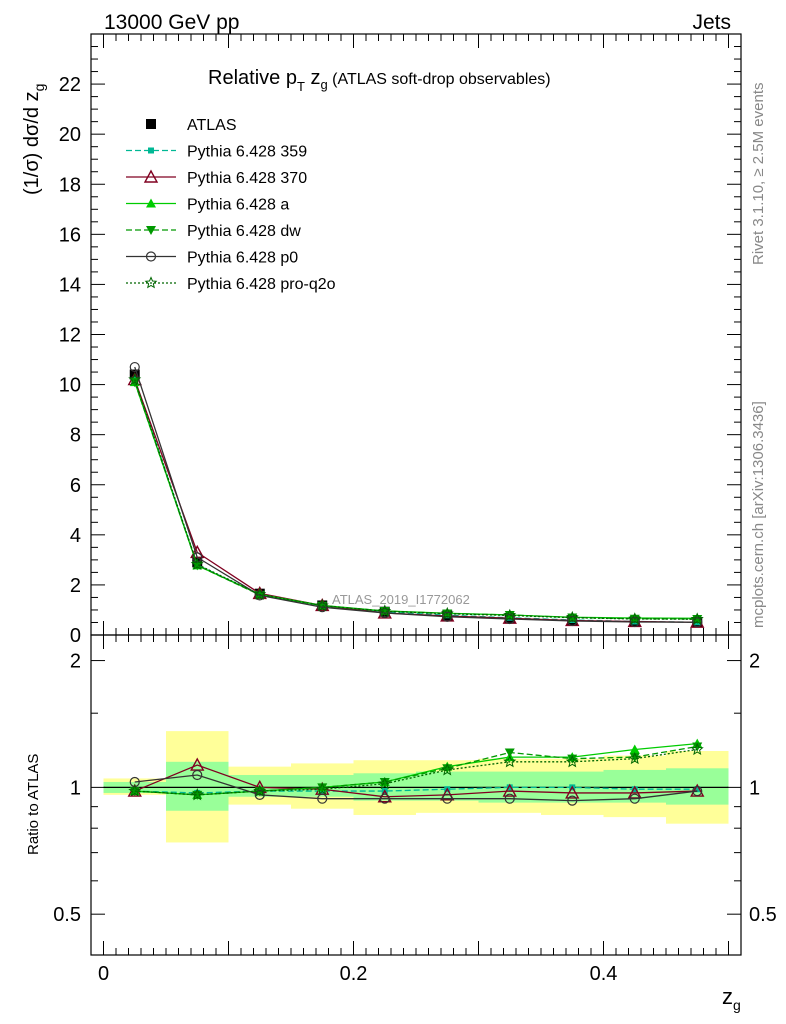 This screenshot has width=786, height=1024. What do you see at coordinates (171, 22) in the screenshot?
I see `header-energy-label: 13000 GeV pp` at bounding box center [171, 22].